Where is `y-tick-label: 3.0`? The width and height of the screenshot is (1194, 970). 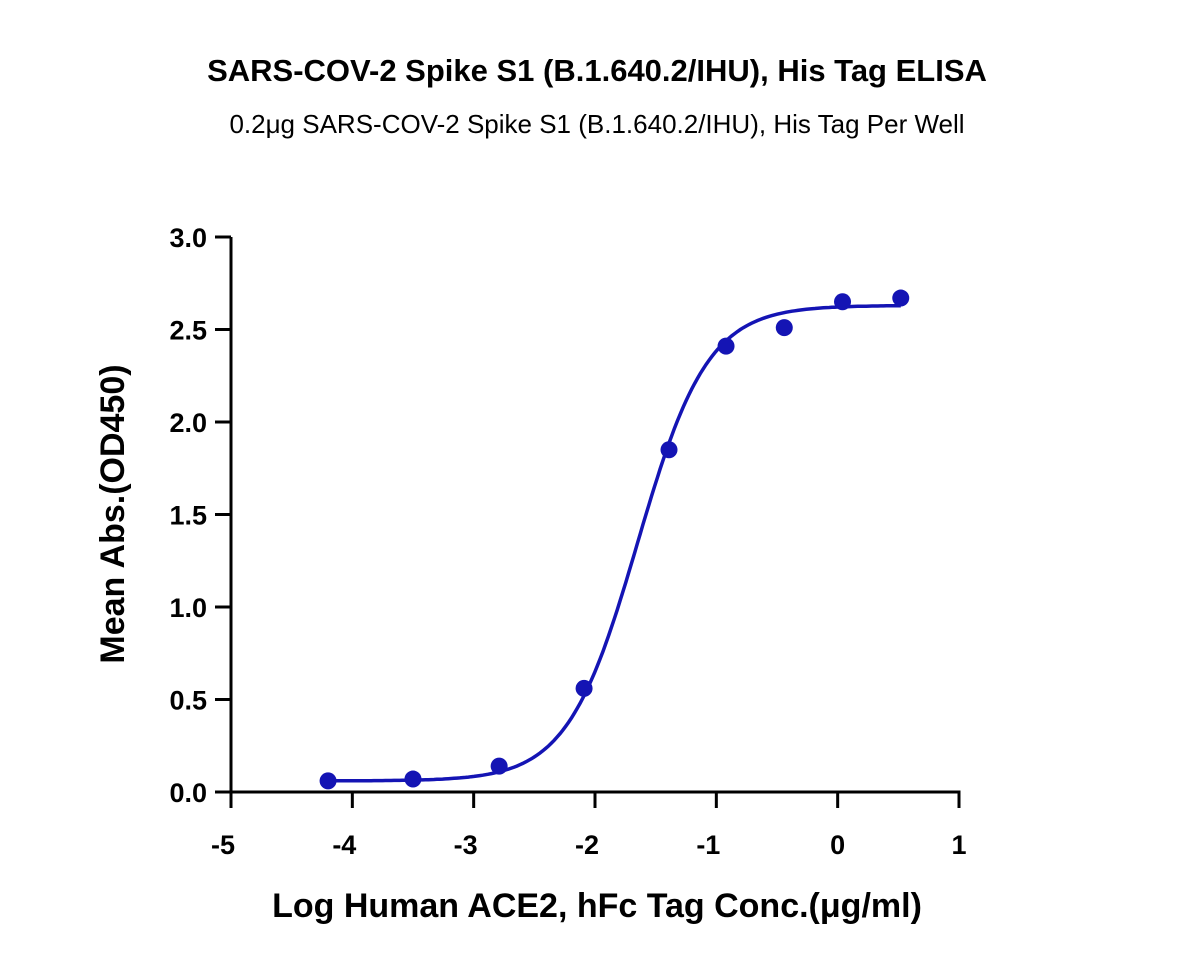 y-tick-label: 3.0 is located at coordinates (188, 238).